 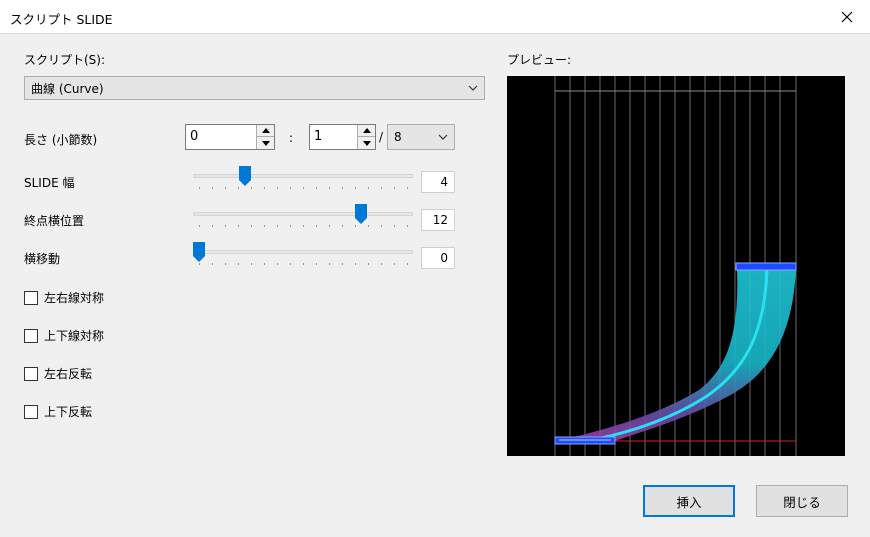 I want to click on end-note, so click(x=766, y=266).